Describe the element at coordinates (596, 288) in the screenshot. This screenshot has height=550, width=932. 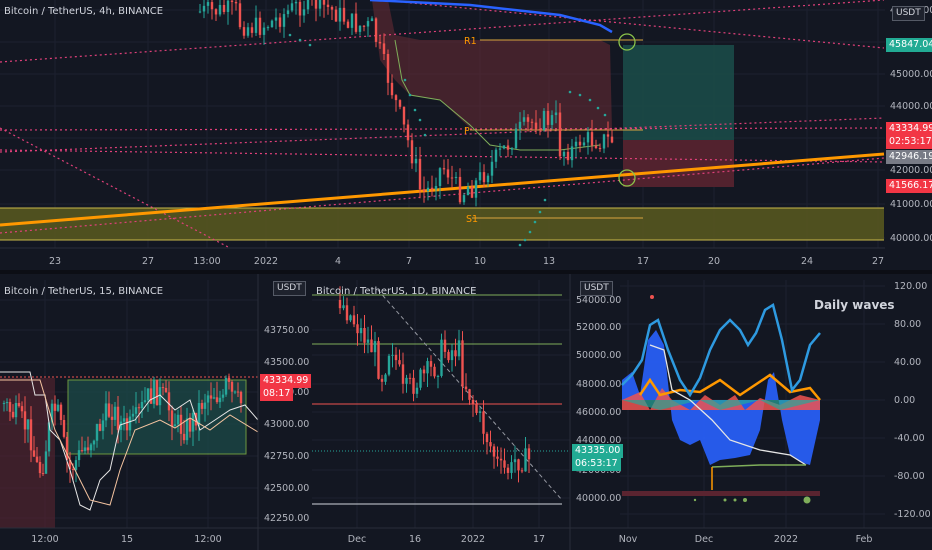
I see `bm-currency-button: USDT` at that location.